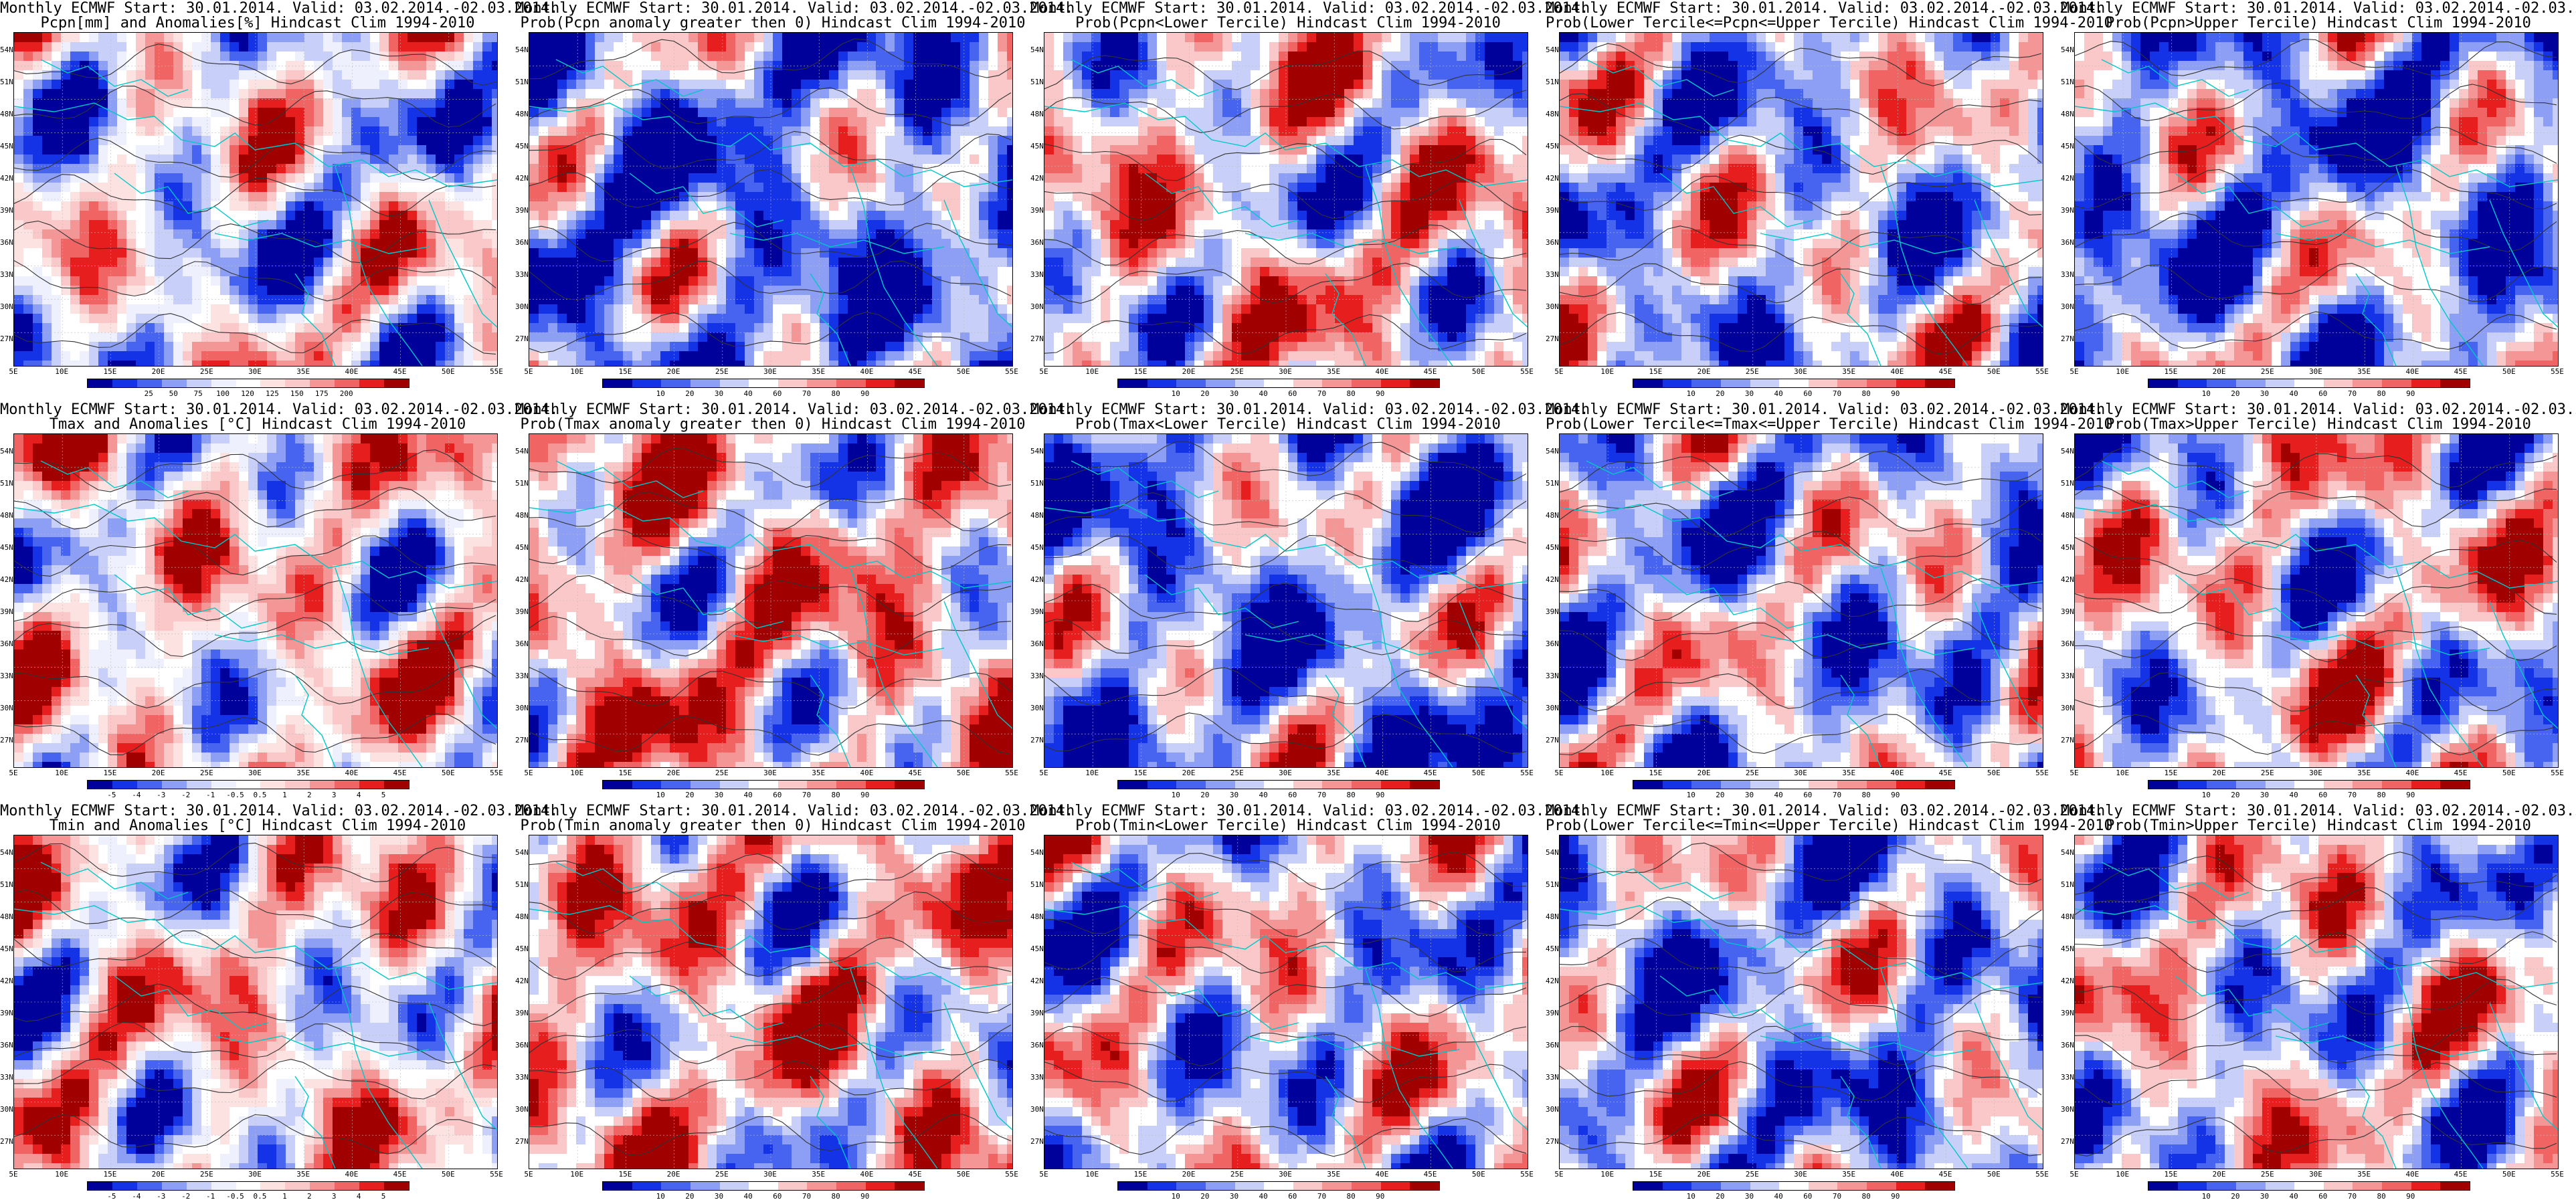  Describe the element at coordinates (1946, 1174) in the screenshot. I see `lon-tick-label: 45E` at that location.